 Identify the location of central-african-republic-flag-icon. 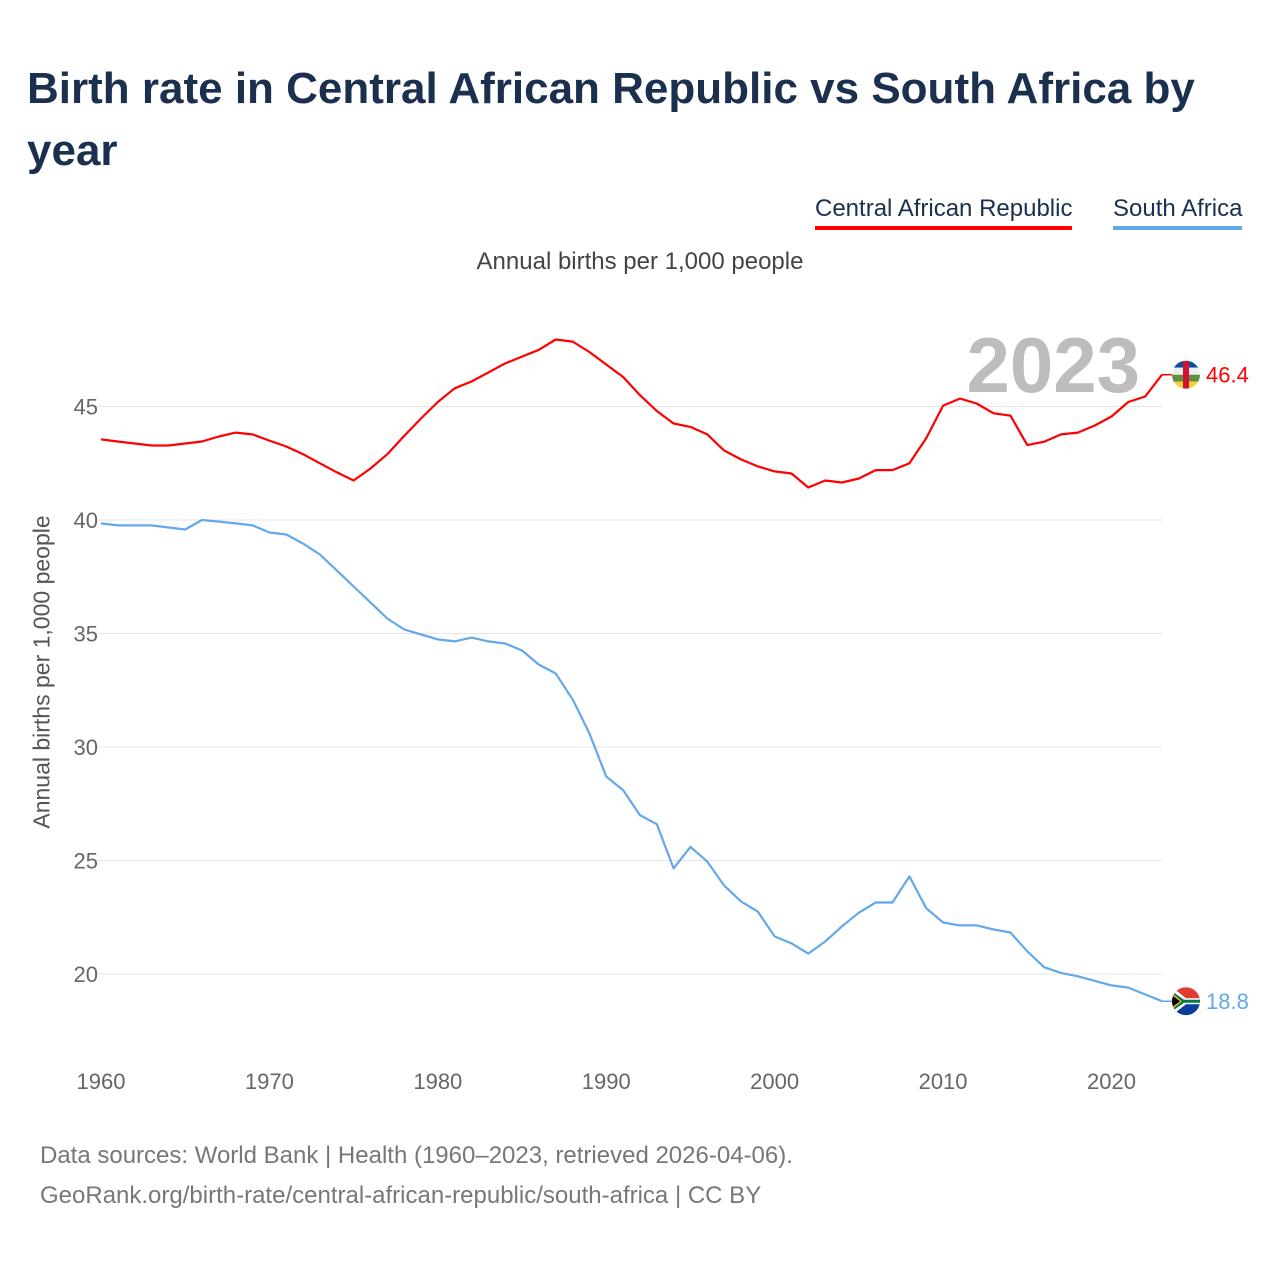
(1186, 374).